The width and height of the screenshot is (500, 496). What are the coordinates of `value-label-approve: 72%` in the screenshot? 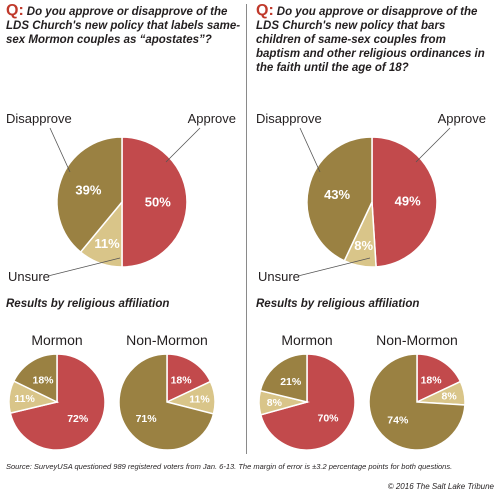 It's located at (78, 419).